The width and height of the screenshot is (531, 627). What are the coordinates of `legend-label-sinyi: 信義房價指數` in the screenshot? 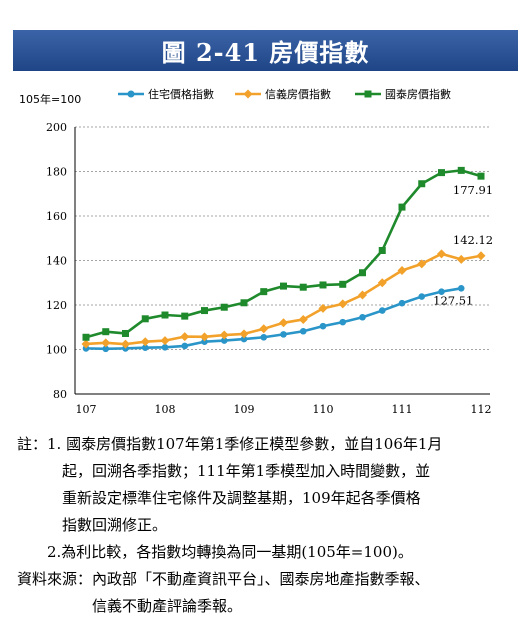 It's located at (298, 94).